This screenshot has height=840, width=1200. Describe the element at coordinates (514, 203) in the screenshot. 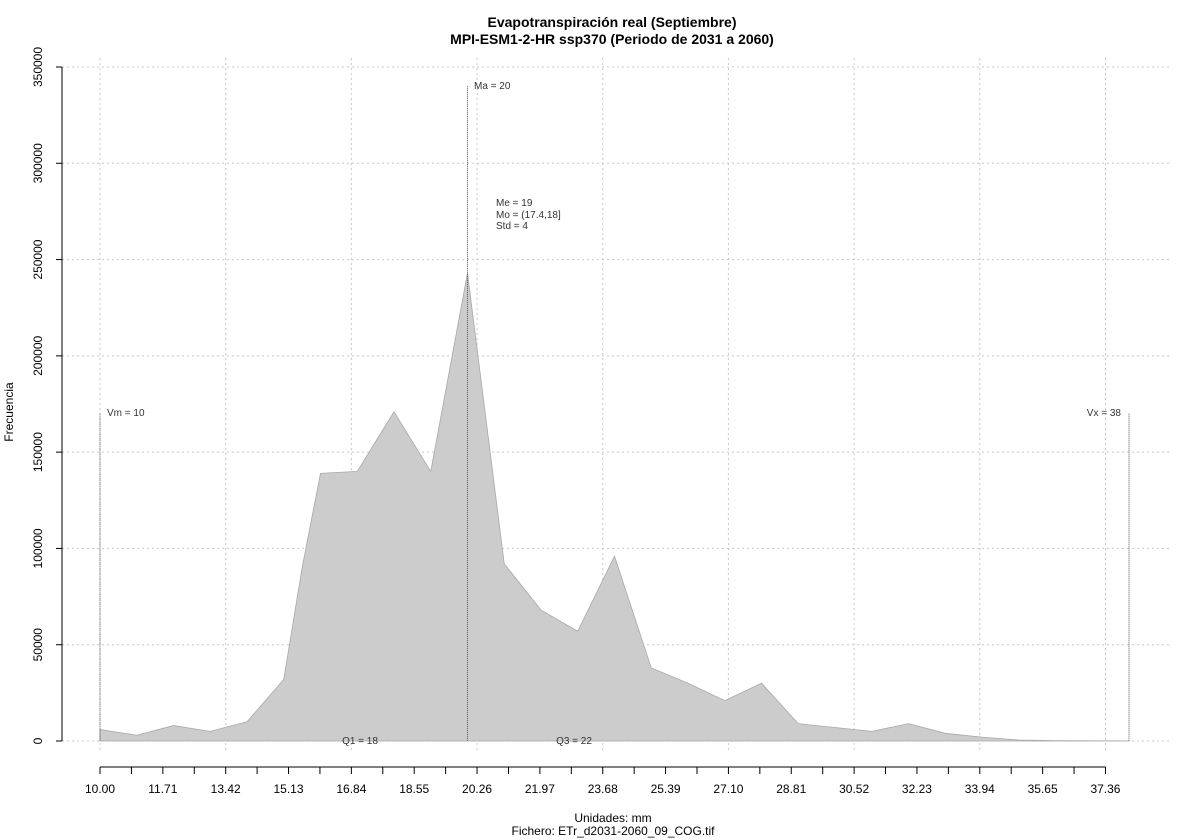

I see `median-label: Me = 19` at that location.